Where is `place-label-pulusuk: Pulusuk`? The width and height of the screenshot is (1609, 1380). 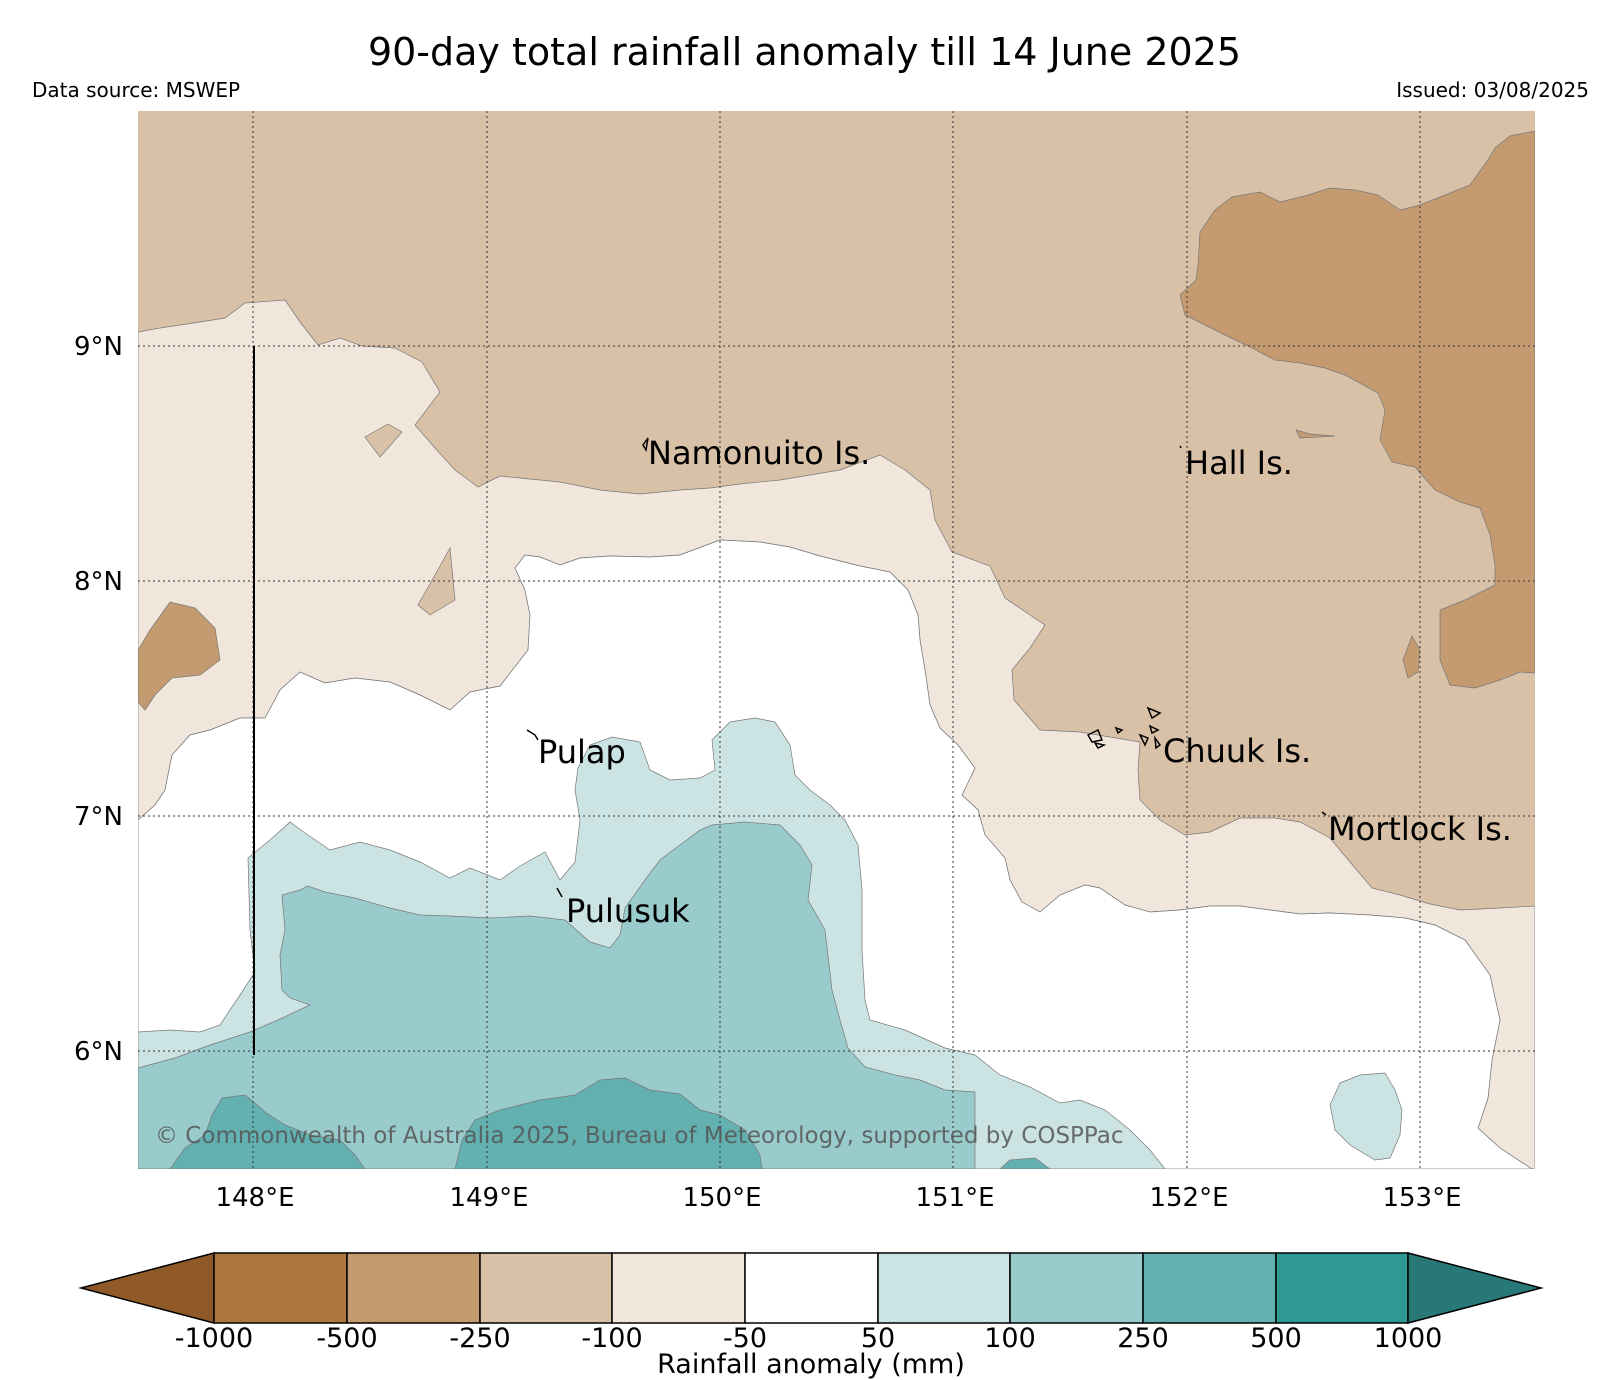
place-label-pulusuk: Pulusuk is located at coordinates (628, 911).